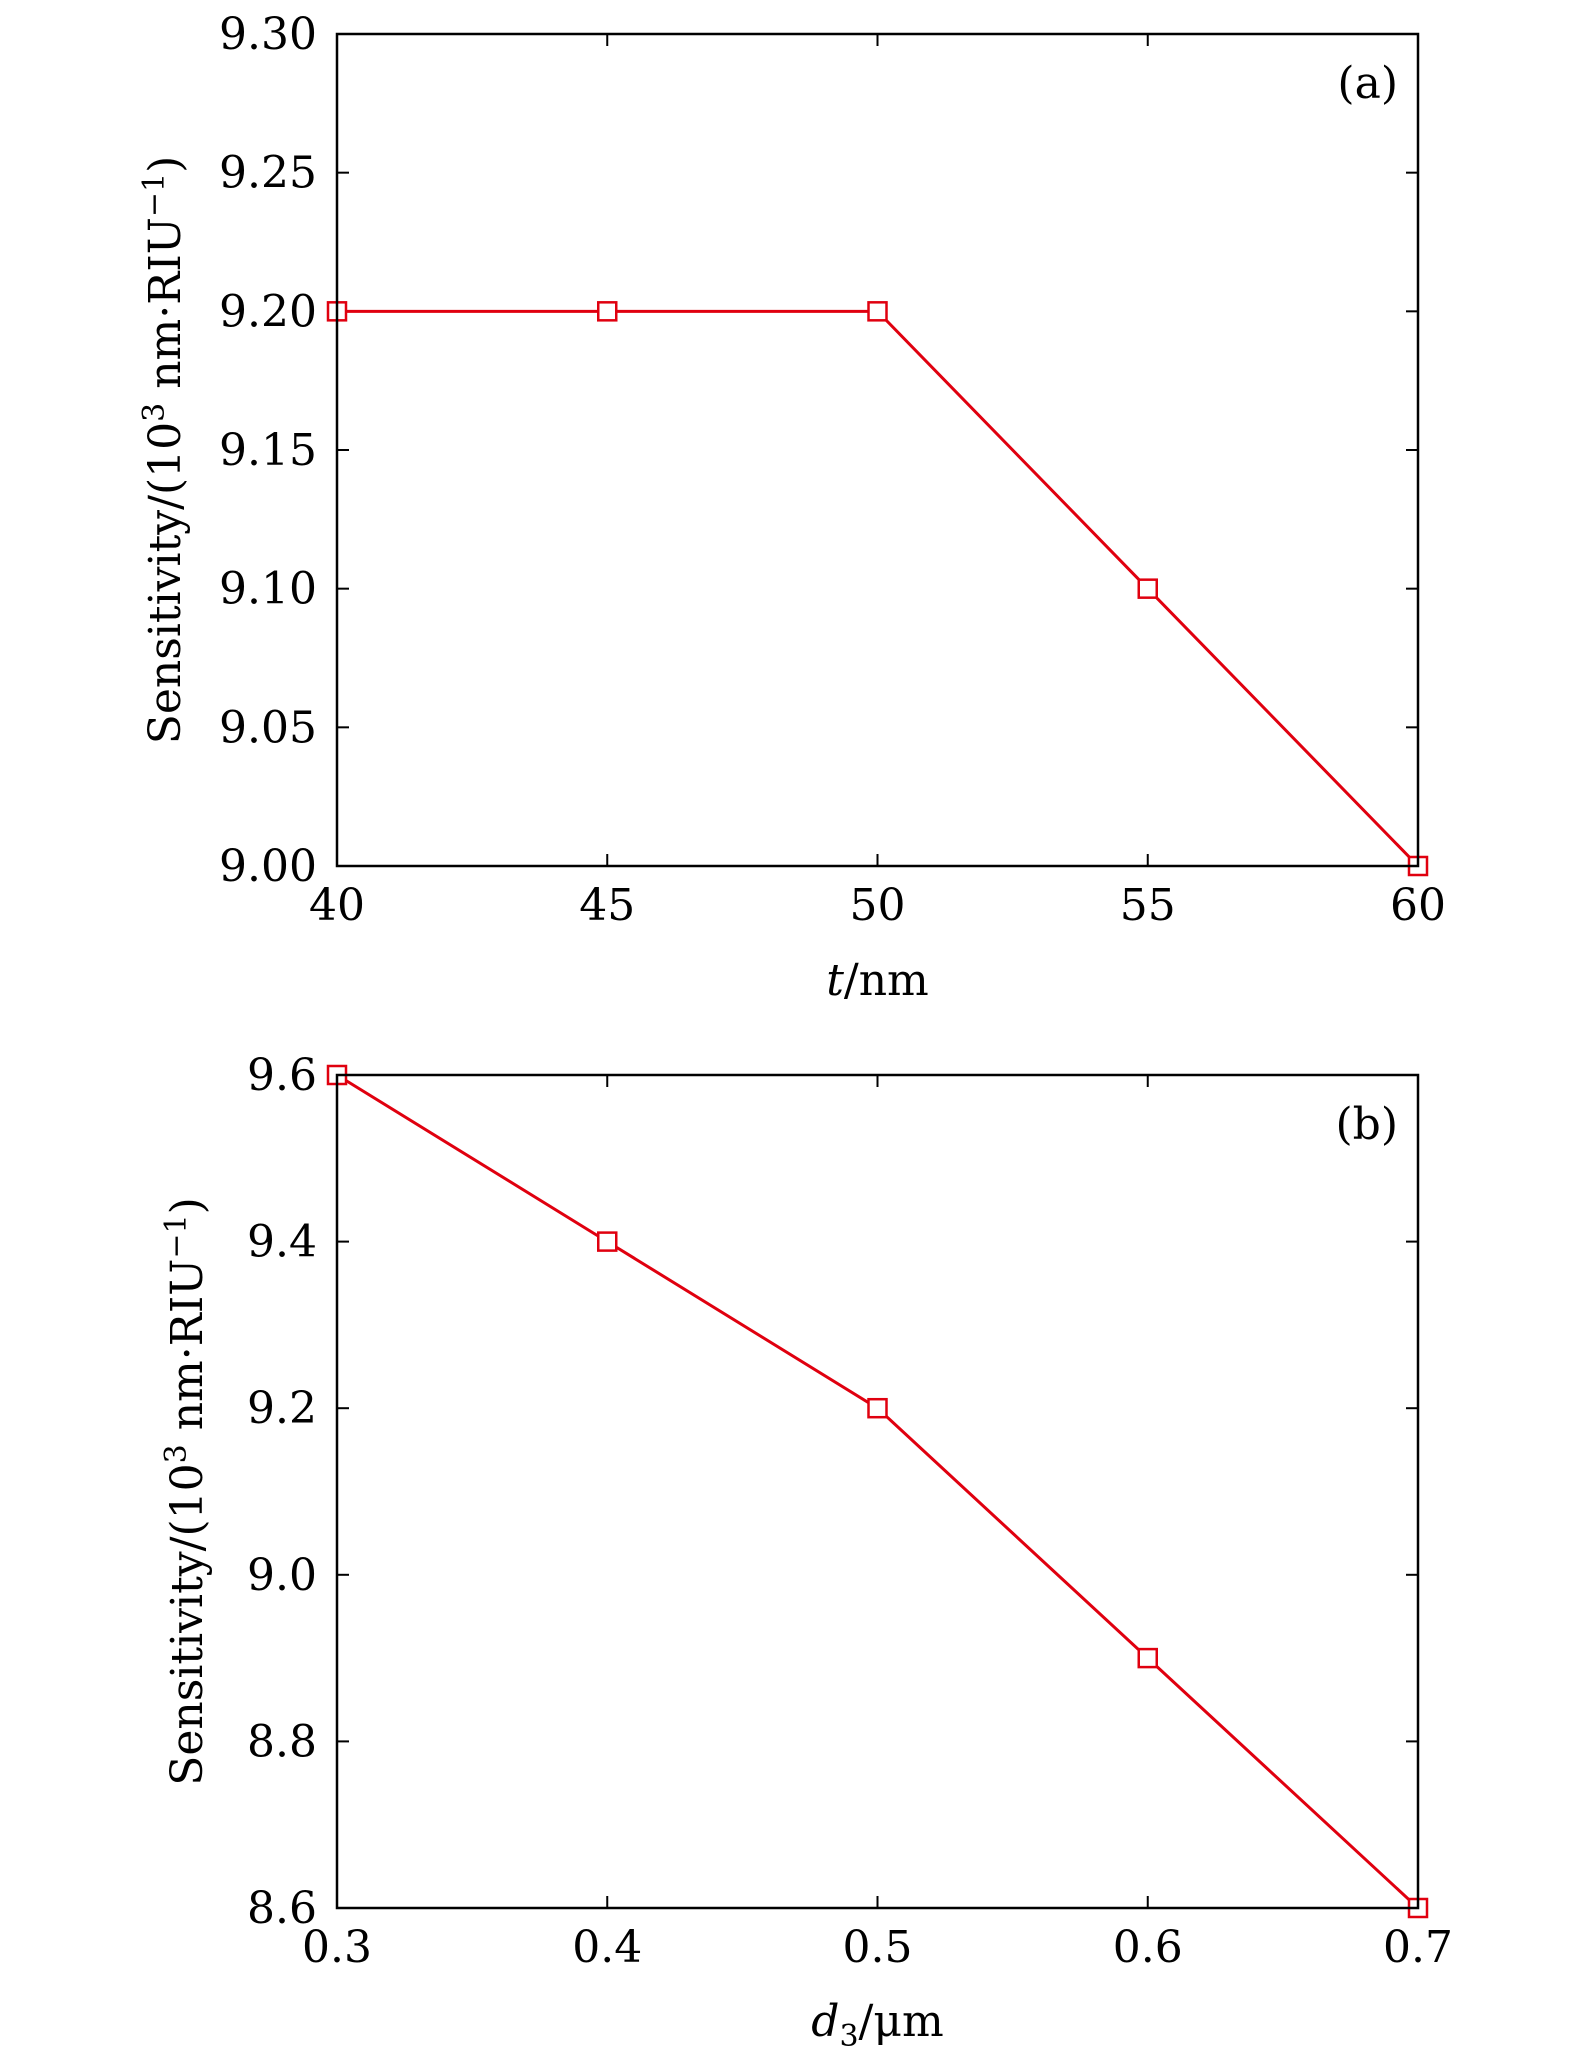 The width and height of the screenshot is (1575, 2057). I want to click on panel-b-x-tick-label: 0.4, so click(607, 1947).